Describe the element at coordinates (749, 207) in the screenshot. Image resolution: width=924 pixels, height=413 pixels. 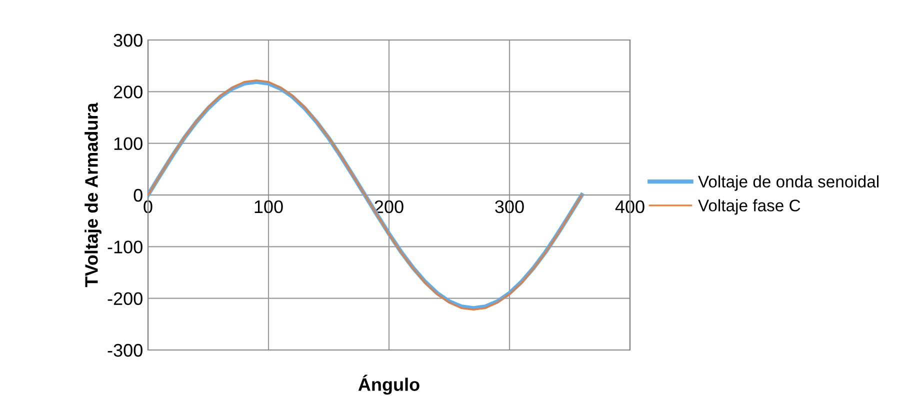
I see `legend-label: Voltaje fase C` at that location.